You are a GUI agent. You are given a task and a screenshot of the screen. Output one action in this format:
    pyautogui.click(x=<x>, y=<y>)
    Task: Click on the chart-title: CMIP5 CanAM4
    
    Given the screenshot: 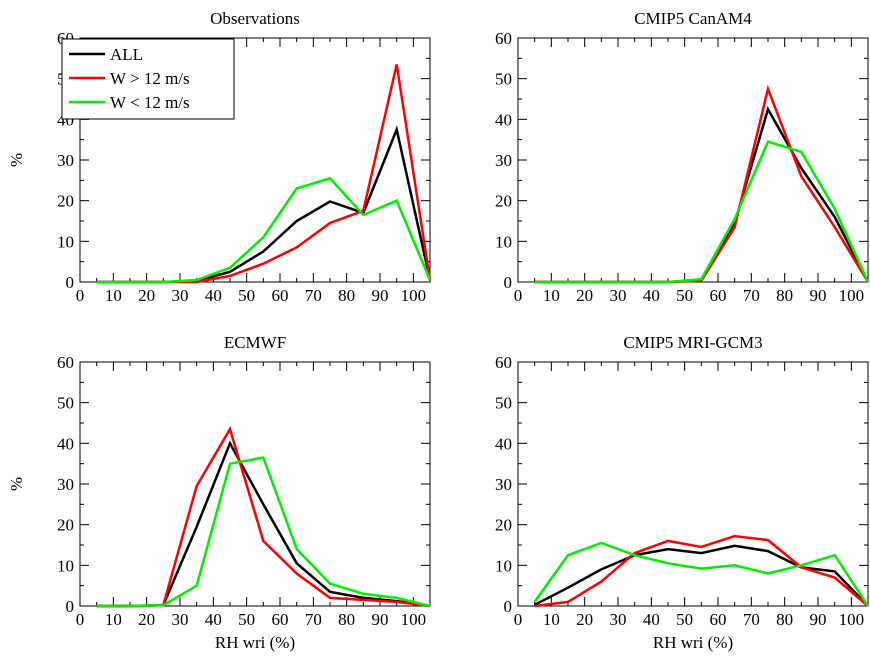 What is the action you would take?
    pyautogui.click(x=693, y=18)
    